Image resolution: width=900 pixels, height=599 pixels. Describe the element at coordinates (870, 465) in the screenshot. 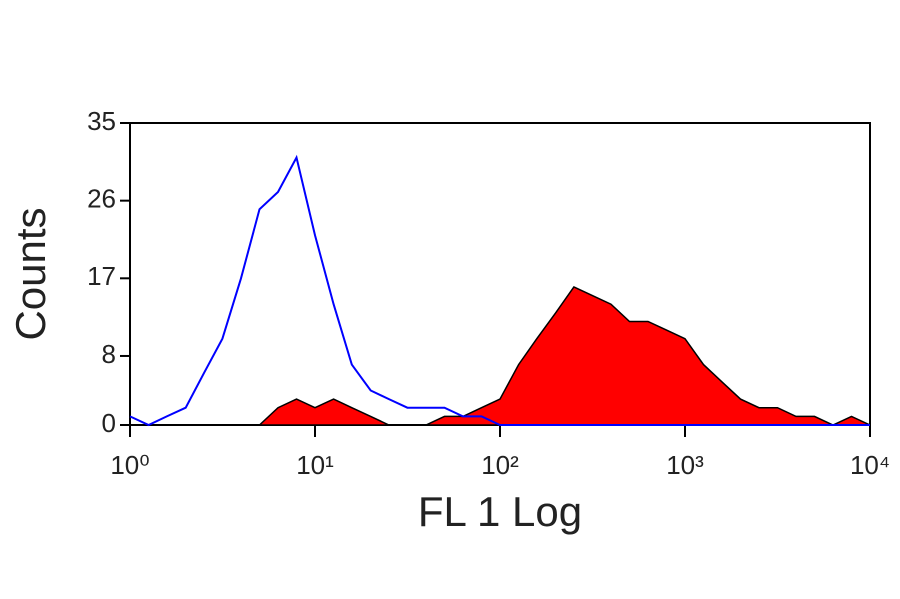

I see `x-tick-label: 10⁴` at that location.